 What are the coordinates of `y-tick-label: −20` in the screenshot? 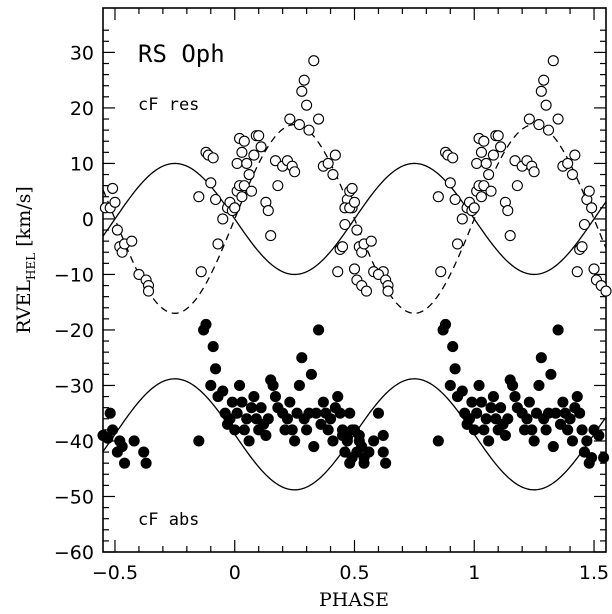 It's located at (74, 331).